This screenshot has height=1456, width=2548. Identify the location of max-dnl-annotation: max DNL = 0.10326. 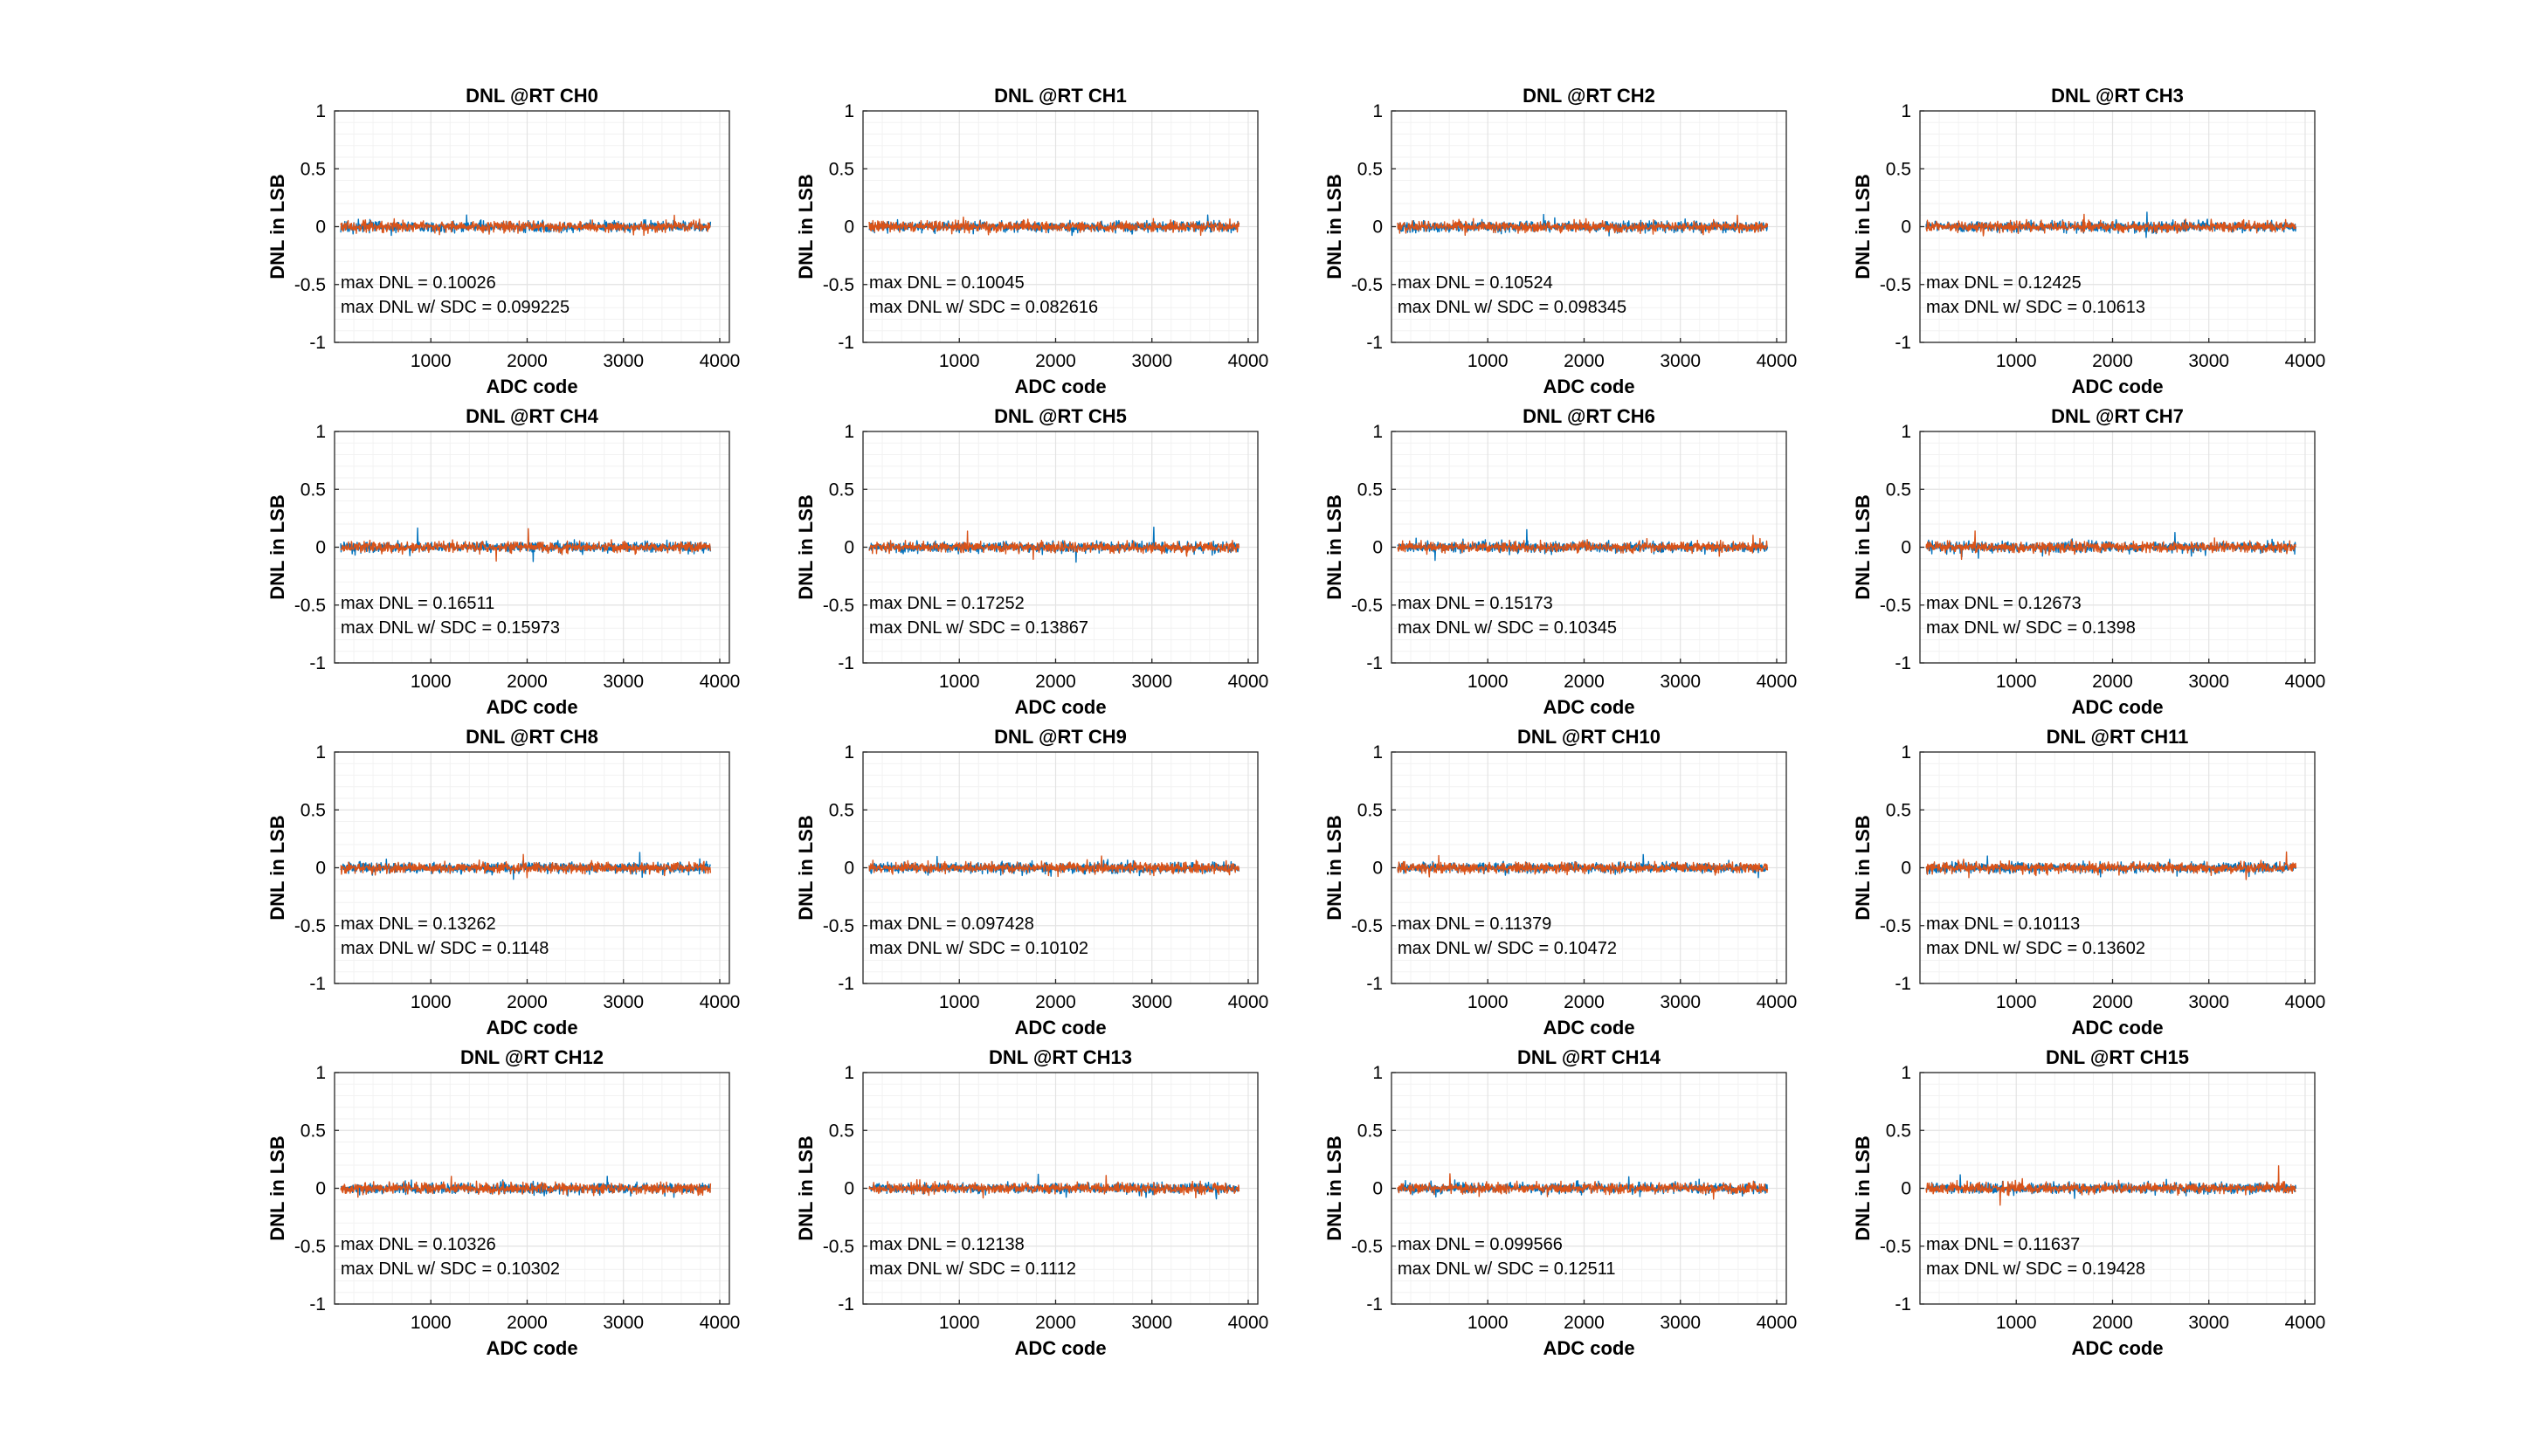
(419, 1244).